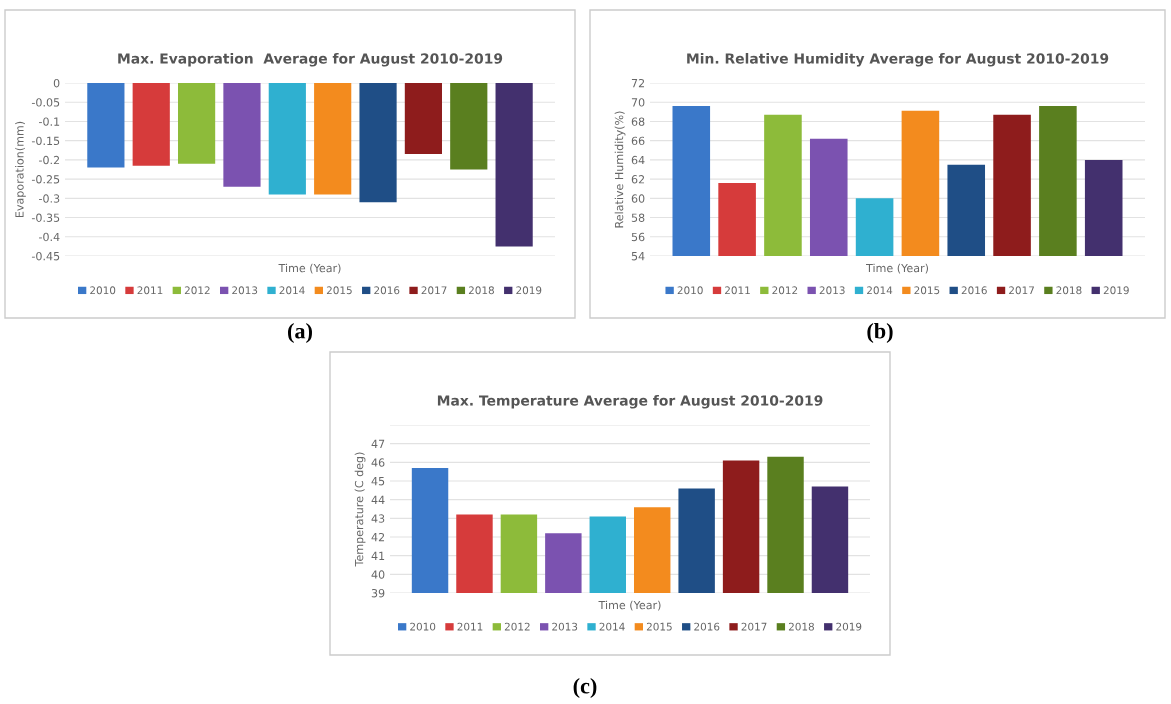 The image size is (1171, 704). What do you see at coordinates (378, 443) in the screenshot?
I see `y-tick-label: 47` at bounding box center [378, 443].